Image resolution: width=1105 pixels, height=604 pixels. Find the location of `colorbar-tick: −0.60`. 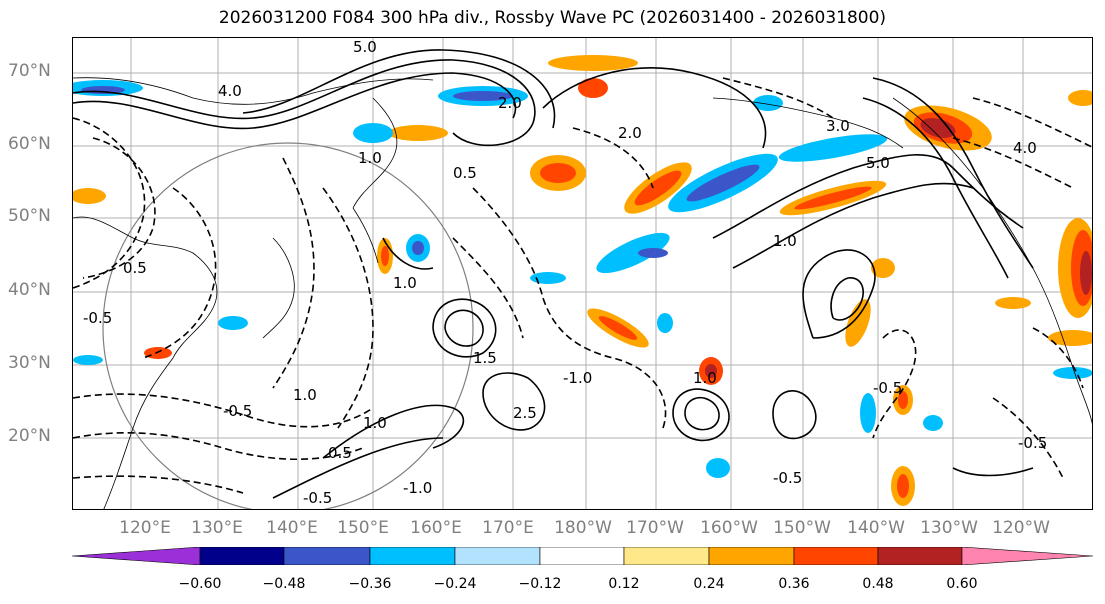

colorbar-tick: −0.60 is located at coordinates (200, 584).